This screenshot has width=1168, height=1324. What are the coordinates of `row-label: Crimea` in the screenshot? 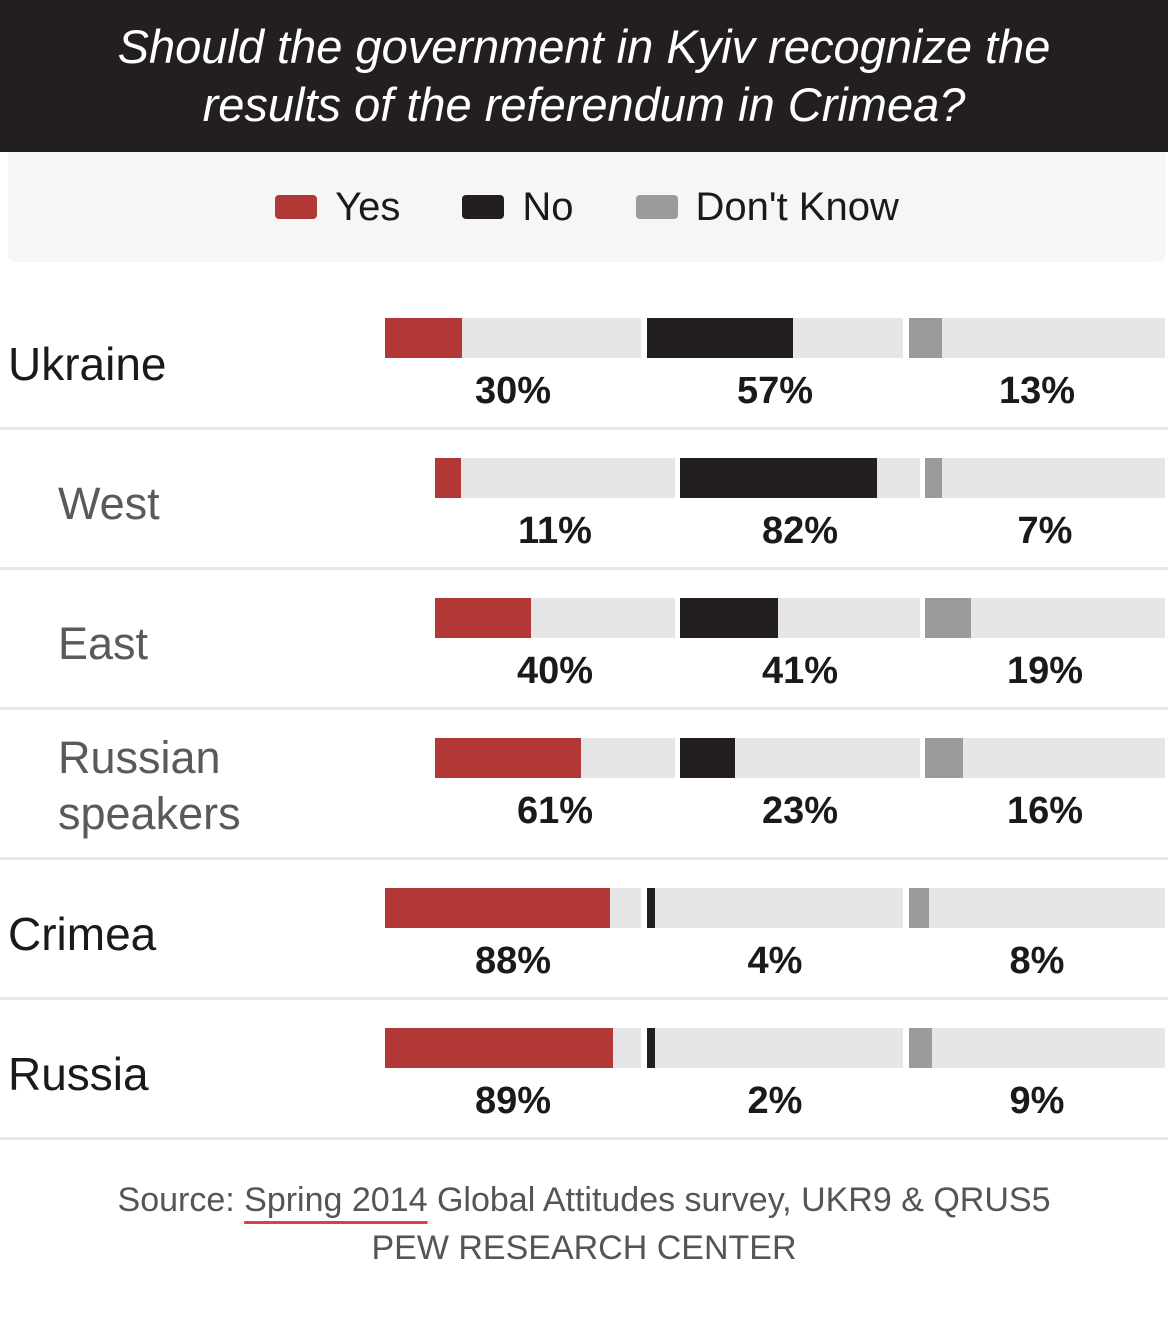 It's located at (82, 934).